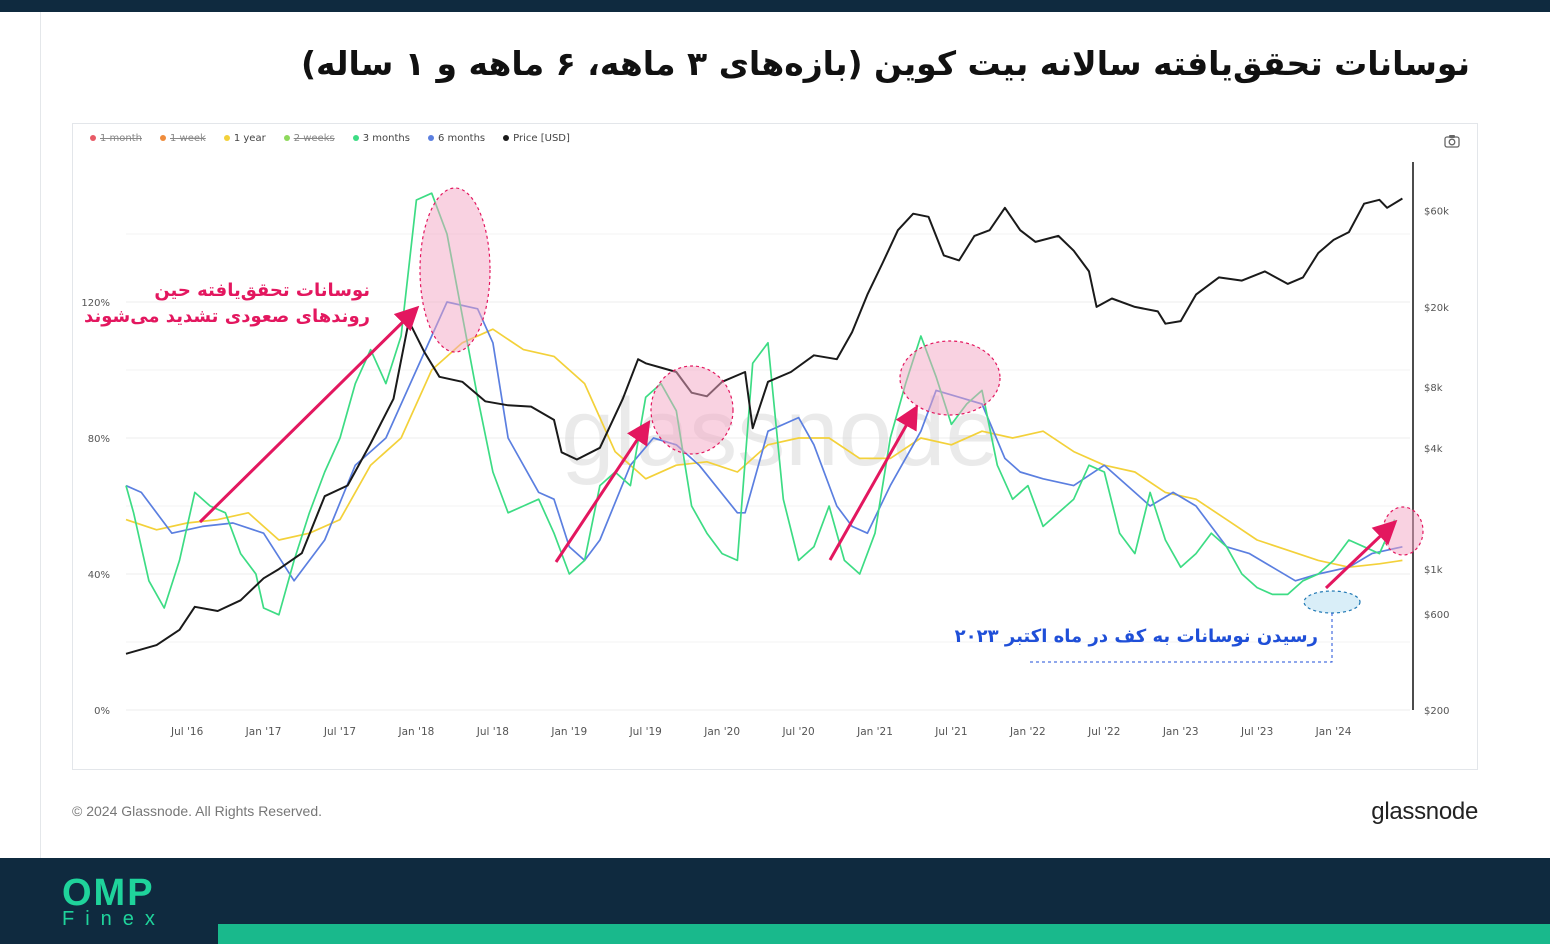  I want to click on y-left-tick-label: 80%, so click(99, 439).